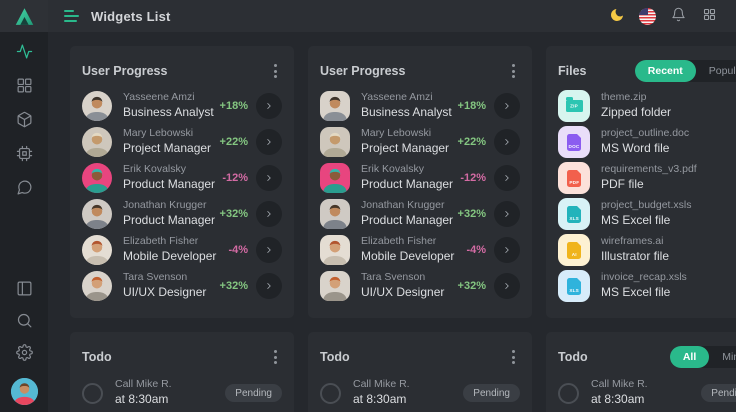 Image resolution: width=736 pixels, height=412 pixels. I want to click on file-name: invoice_recap.xsls, so click(644, 277).